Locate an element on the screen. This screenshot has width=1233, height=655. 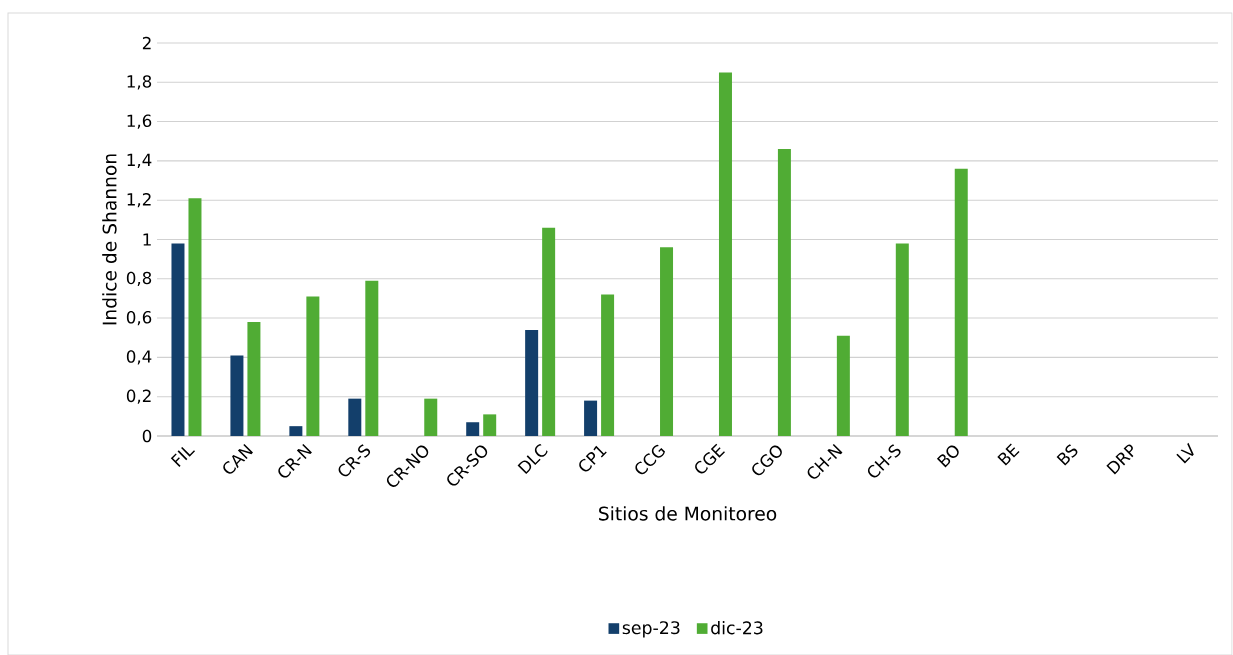
x-tick-label: BO is located at coordinates (947, 456).